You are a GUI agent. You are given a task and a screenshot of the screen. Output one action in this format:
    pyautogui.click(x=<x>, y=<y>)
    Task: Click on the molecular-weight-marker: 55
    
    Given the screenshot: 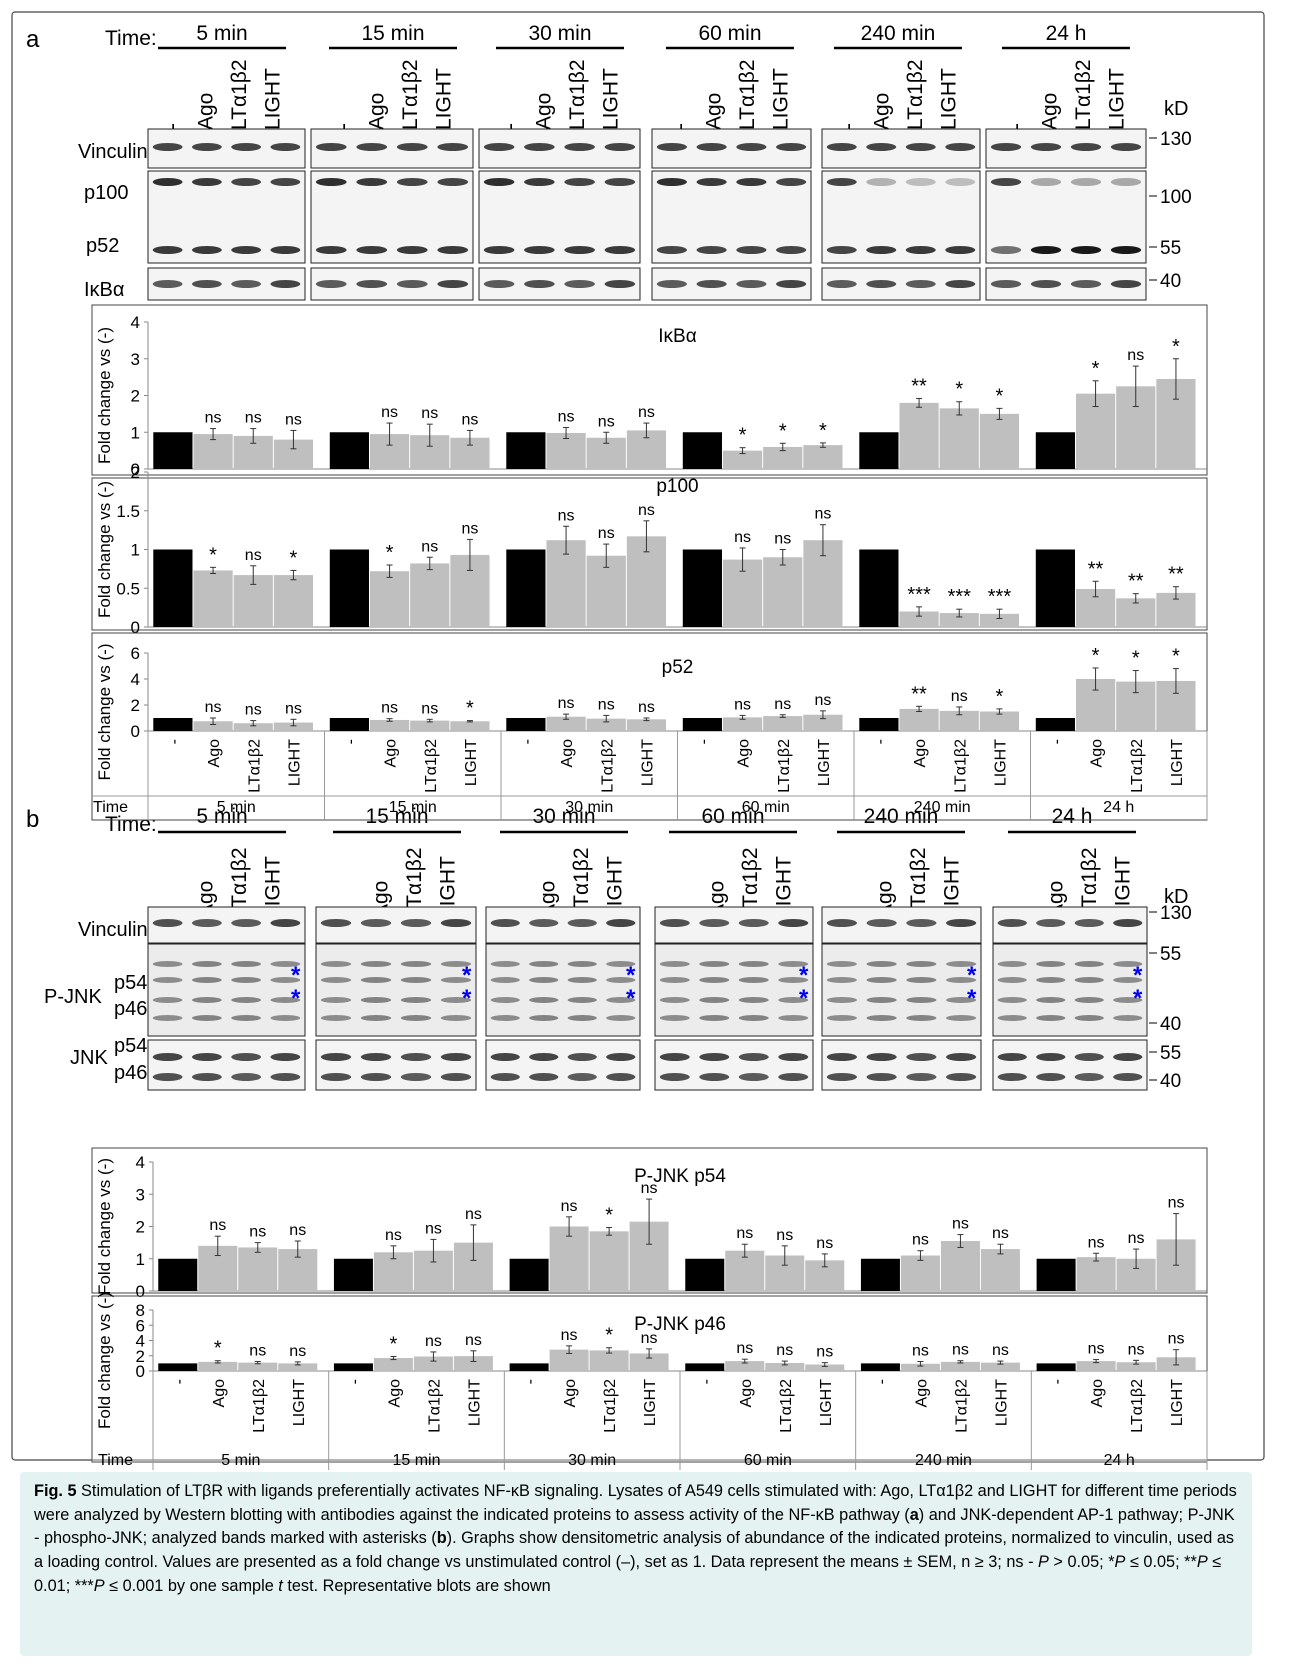 What is the action you would take?
    pyautogui.click(x=1170, y=954)
    